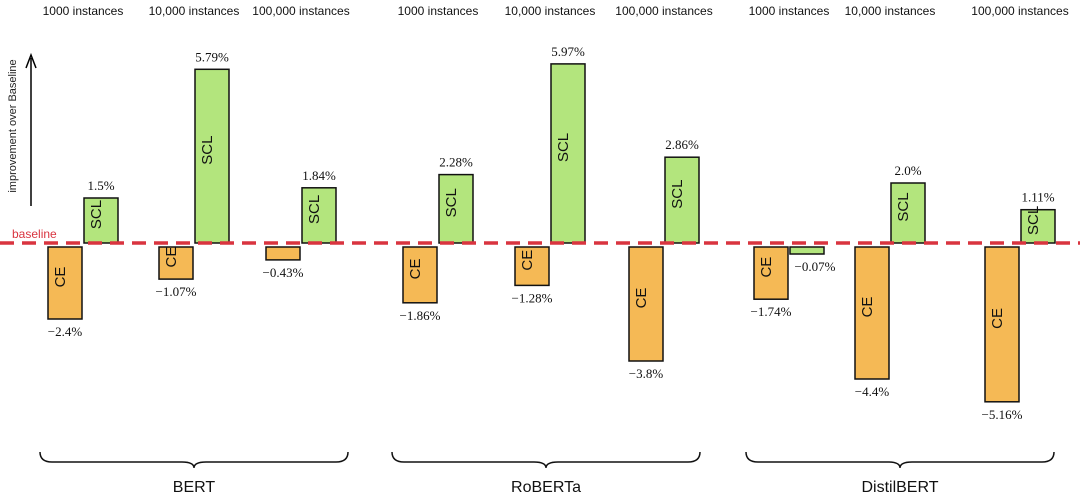  What do you see at coordinates (438, 11) in the screenshot?
I see `size-label-roberta-0: 1000 instances` at bounding box center [438, 11].